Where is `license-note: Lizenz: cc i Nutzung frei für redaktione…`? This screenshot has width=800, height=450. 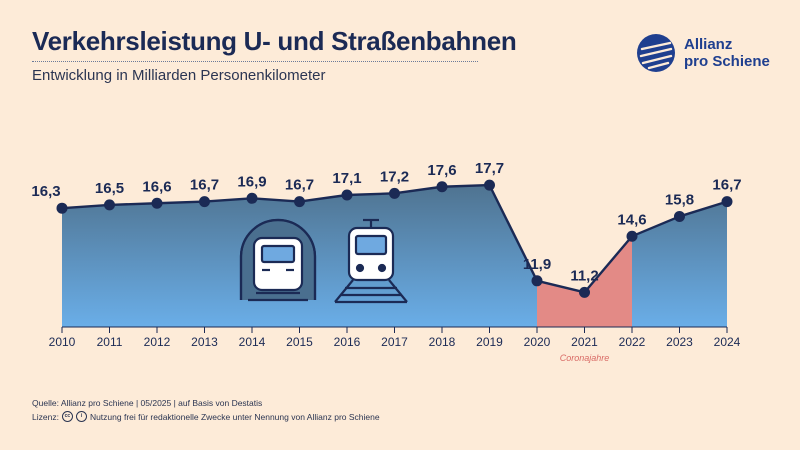 license-note: Lizenz: cc i Nutzung frei für redaktione… is located at coordinates (206, 416).